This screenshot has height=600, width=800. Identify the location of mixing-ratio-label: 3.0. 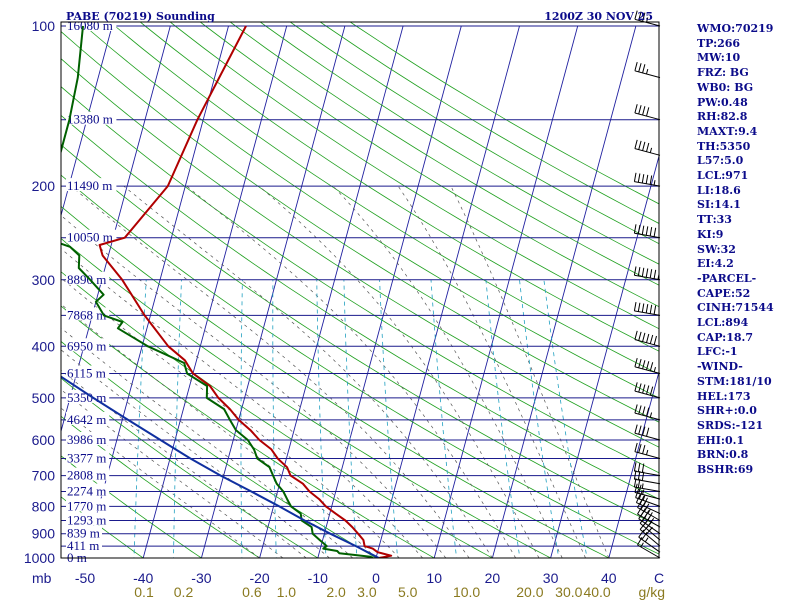
(367, 592).